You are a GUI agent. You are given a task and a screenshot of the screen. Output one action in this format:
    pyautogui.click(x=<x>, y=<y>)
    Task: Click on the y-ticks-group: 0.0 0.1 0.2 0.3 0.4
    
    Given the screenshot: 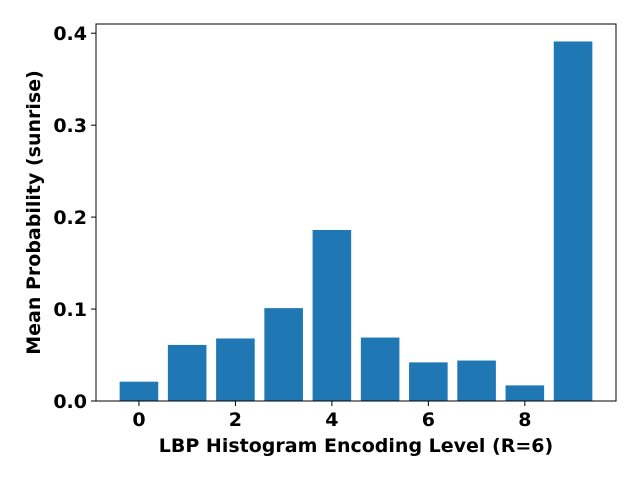 What is the action you would take?
    pyautogui.click(x=74, y=218)
    